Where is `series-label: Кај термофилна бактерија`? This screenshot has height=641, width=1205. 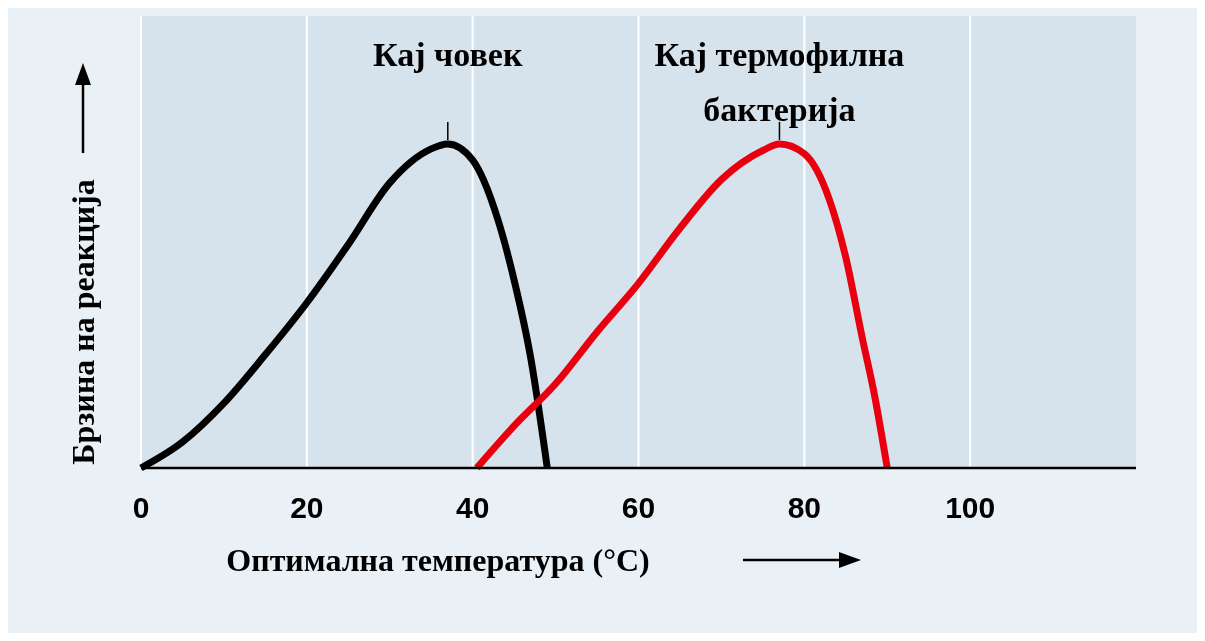 series-label: Кај термофилна бактерија is located at coordinates (779, 82).